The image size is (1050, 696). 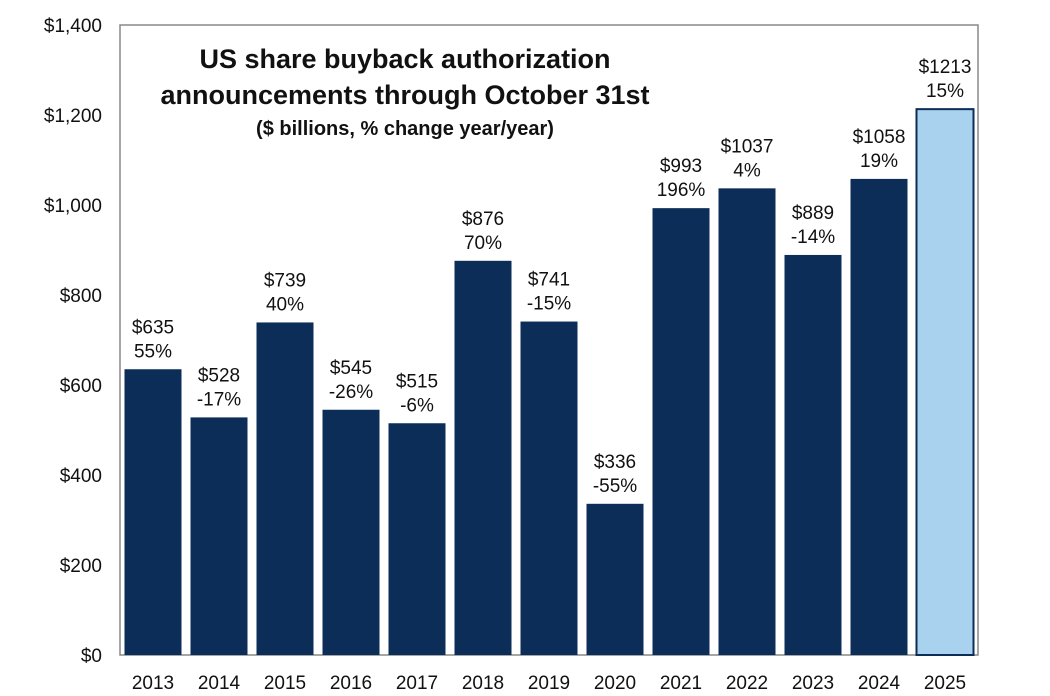 I want to click on y-tick-label: $1,400, so click(x=73, y=26).